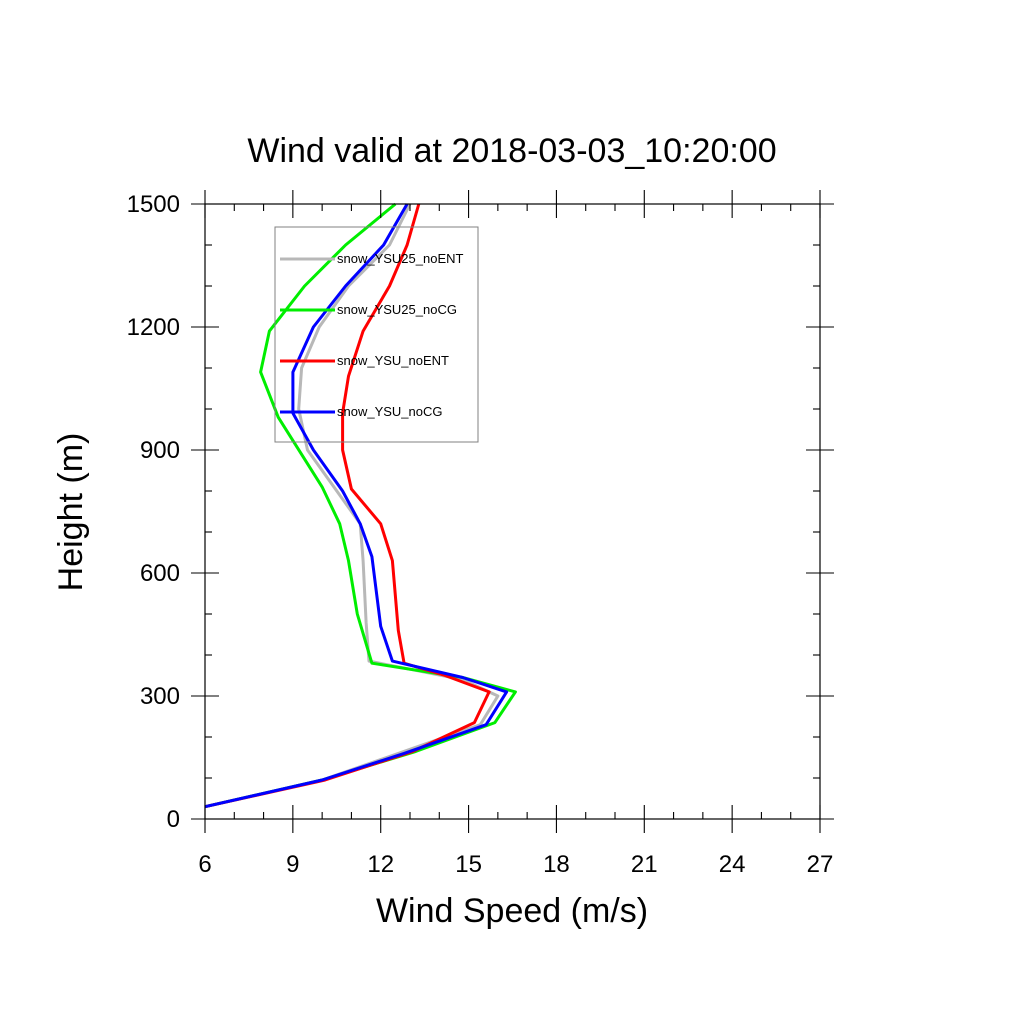  I want to click on y-tick-label: 1200, so click(153, 327).